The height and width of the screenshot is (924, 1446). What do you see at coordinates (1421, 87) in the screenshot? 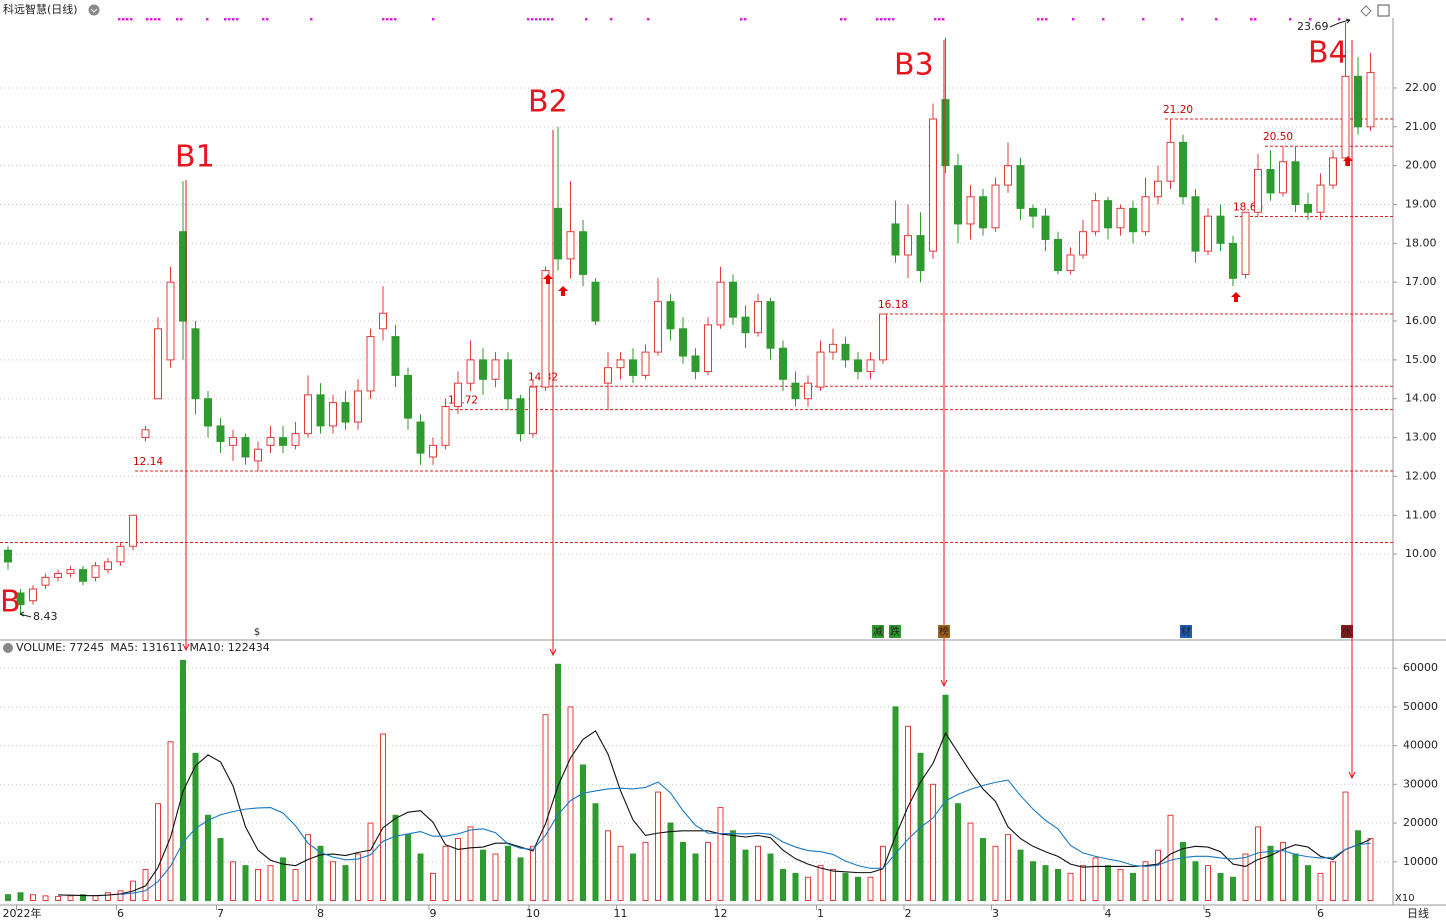
I see `y-tick-label: 22.00` at bounding box center [1421, 87].